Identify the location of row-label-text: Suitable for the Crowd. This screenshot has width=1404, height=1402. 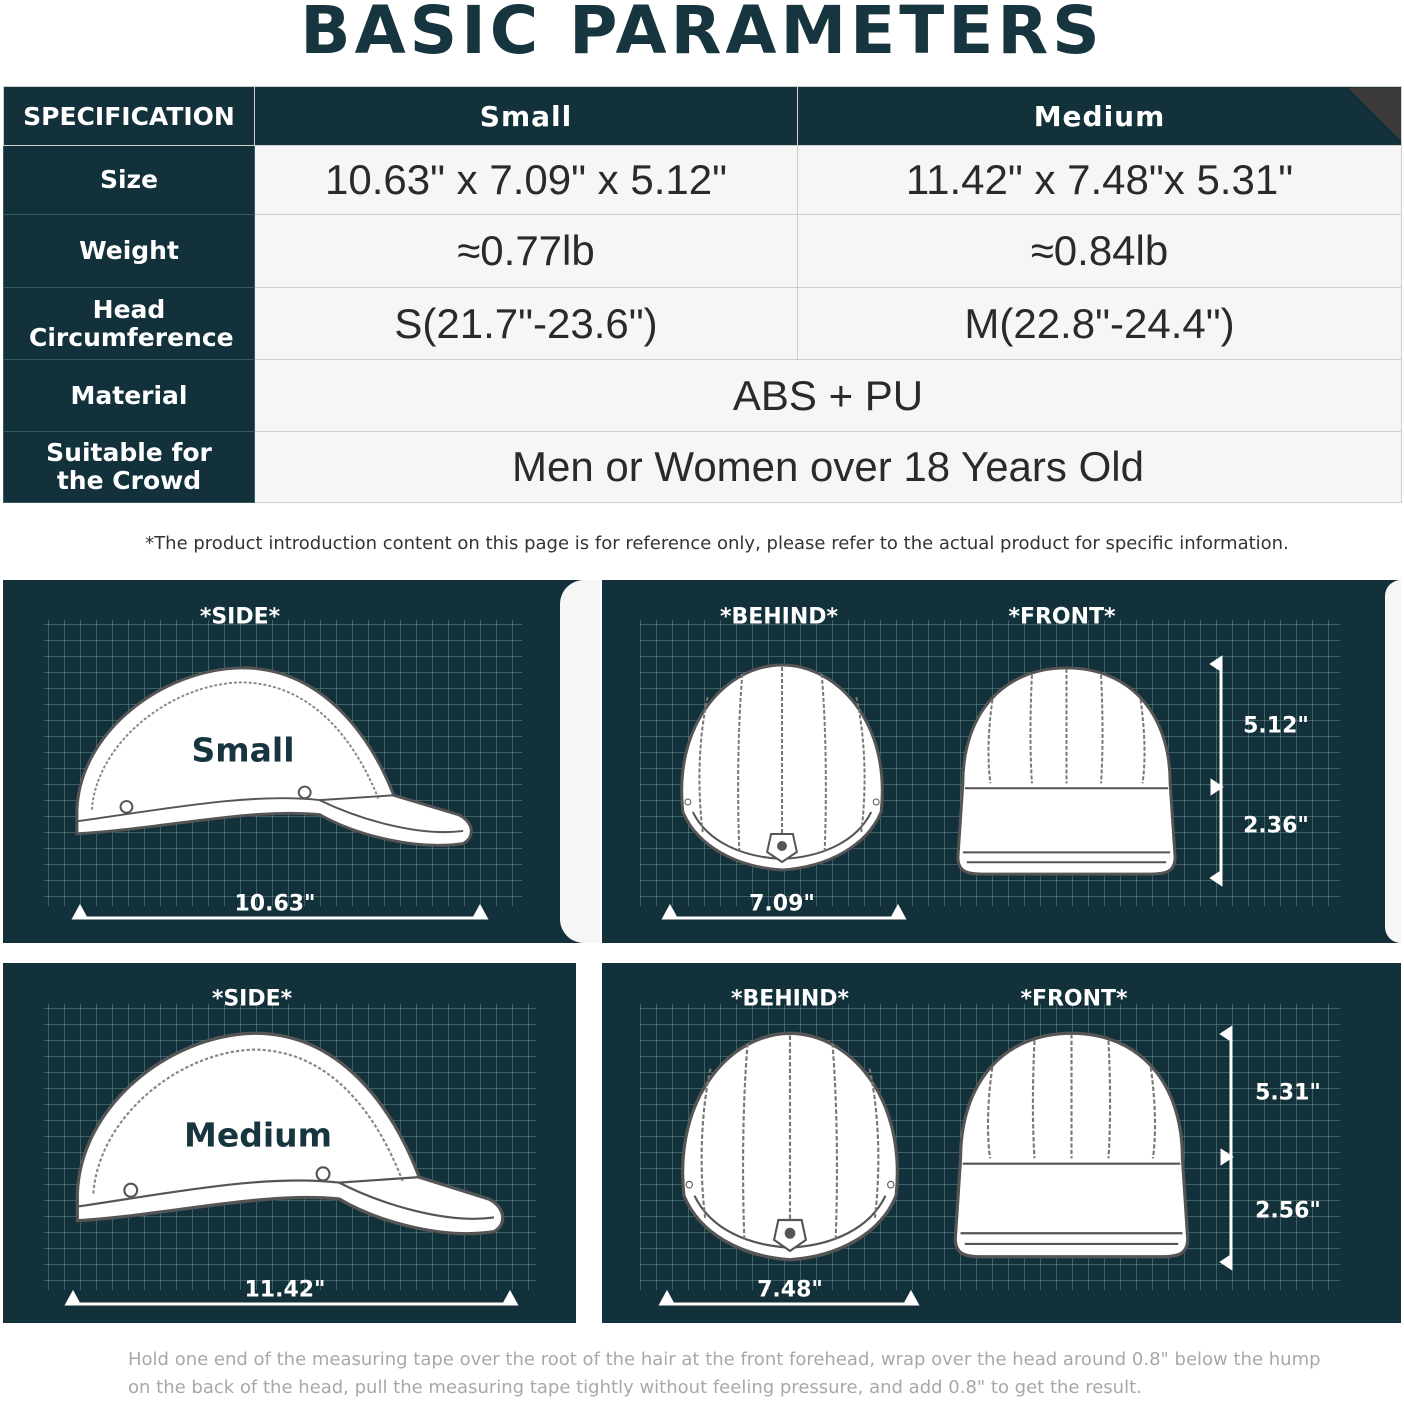
(129, 466).